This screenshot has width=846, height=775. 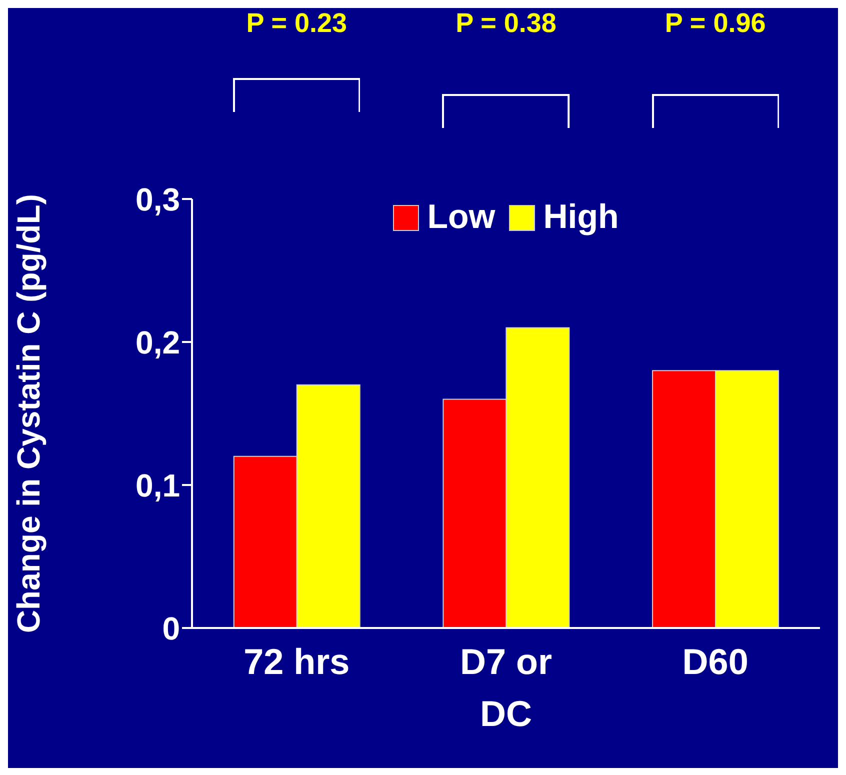 What do you see at coordinates (506, 687) in the screenshot?
I see `x-tick-label: D7 or DC` at bounding box center [506, 687].